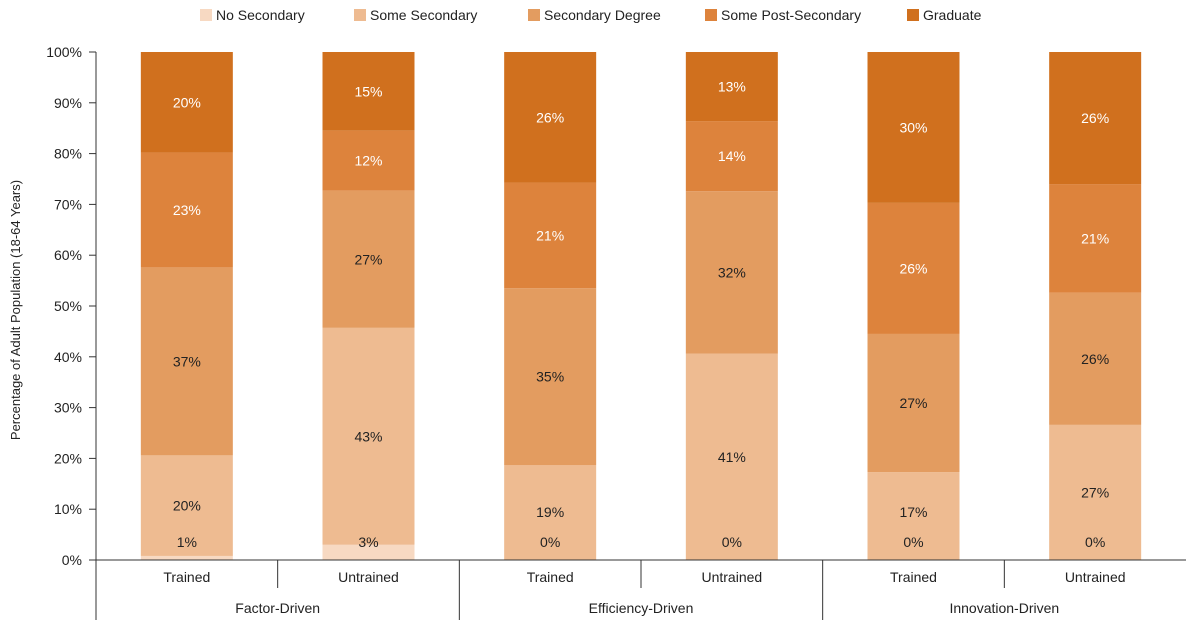 The image size is (1193, 620). What do you see at coordinates (641, 608) in the screenshot?
I see `group-label: Efficiency-Driven` at bounding box center [641, 608].